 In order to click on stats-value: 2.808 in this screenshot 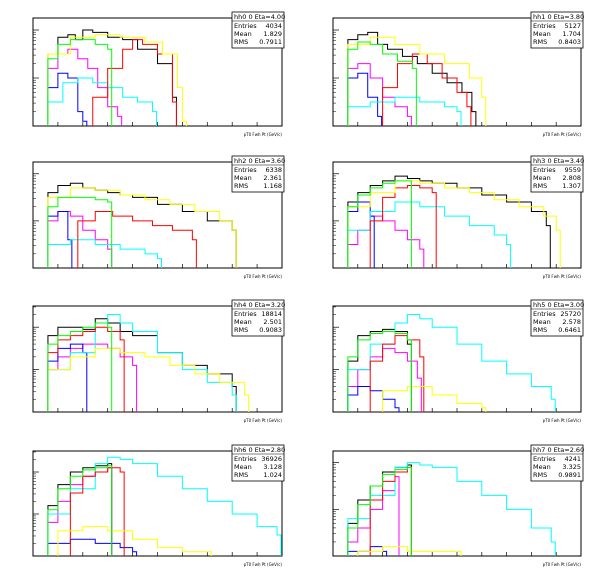, I will do `click(571, 178)`.